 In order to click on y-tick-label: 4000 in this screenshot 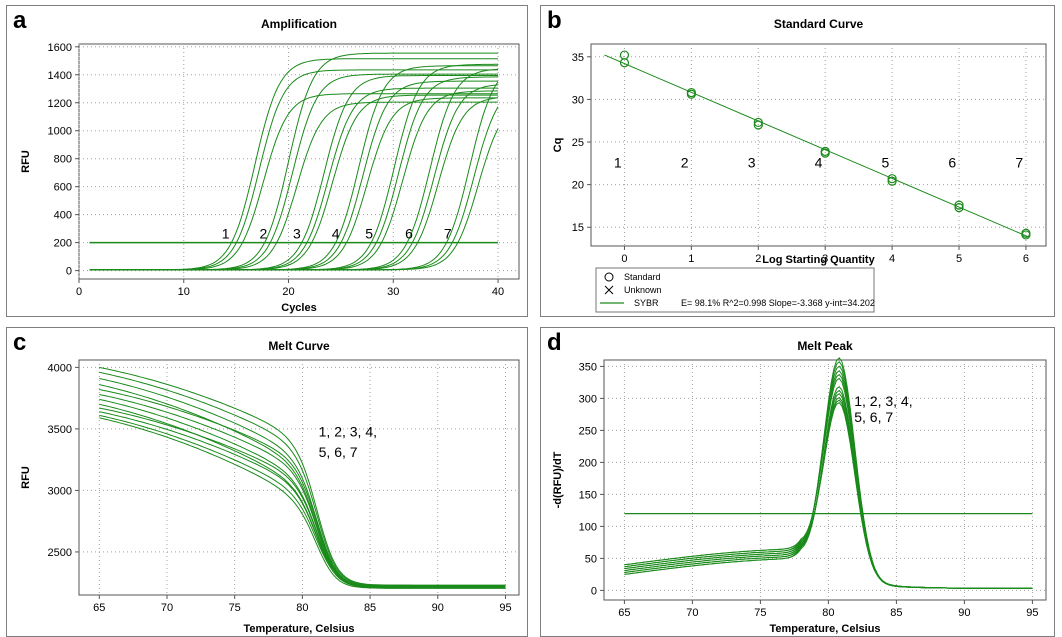, I will do `click(60, 368)`.